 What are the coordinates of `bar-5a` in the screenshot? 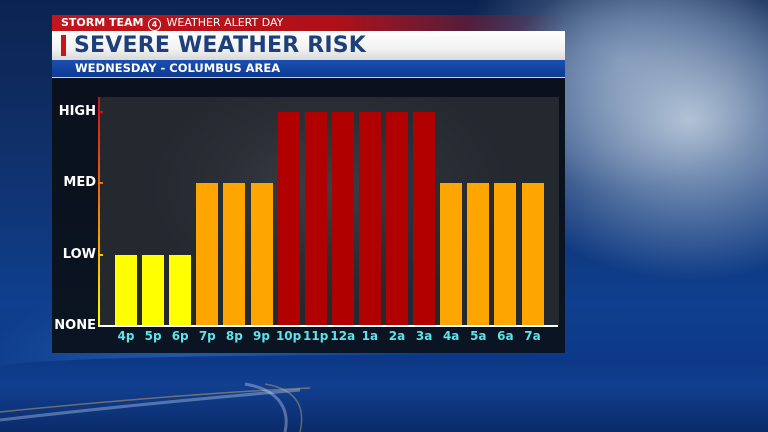 It's located at (478, 254).